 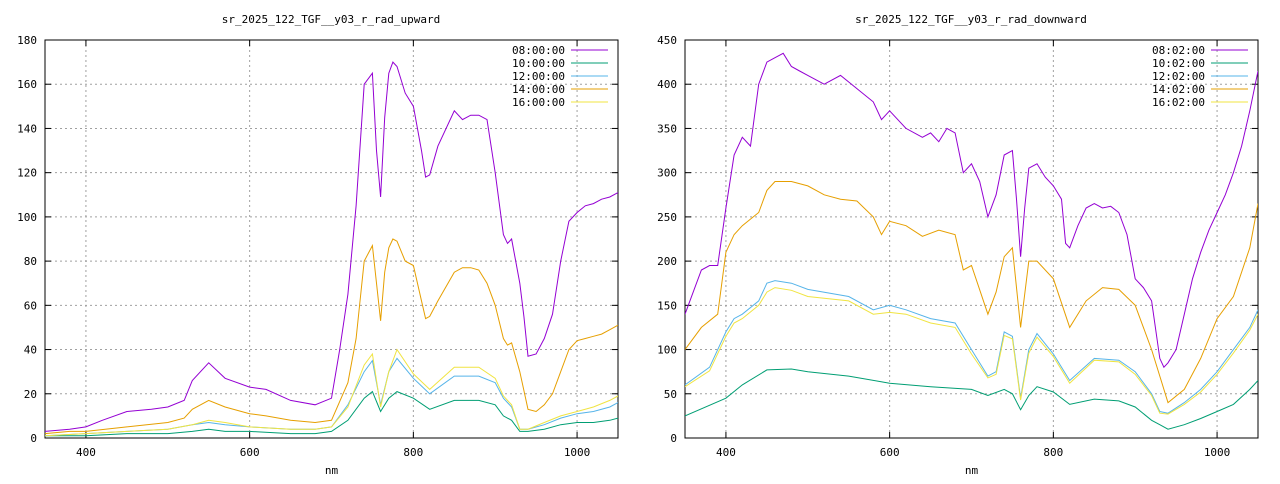 What do you see at coordinates (331, 19) in the screenshot?
I see `chart-title: sr_2025_122_TGF__y03_r_rad_upward` at bounding box center [331, 19].